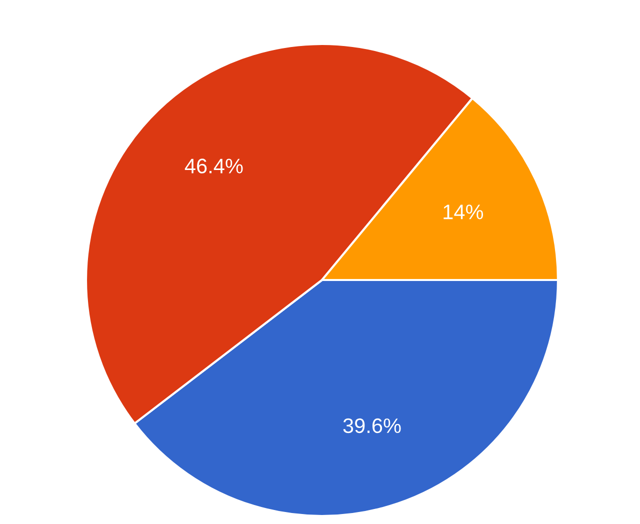 This screenshot has width=640, height=524. I want to click on data-label: 14%, so click(464, 212).